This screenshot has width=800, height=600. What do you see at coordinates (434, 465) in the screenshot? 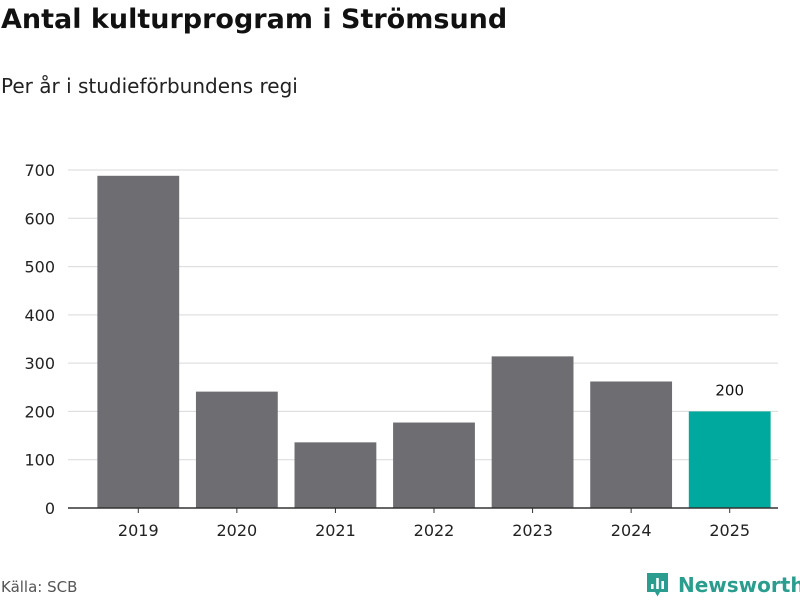
I see `bar-2022` at bounding box center [434, 465].